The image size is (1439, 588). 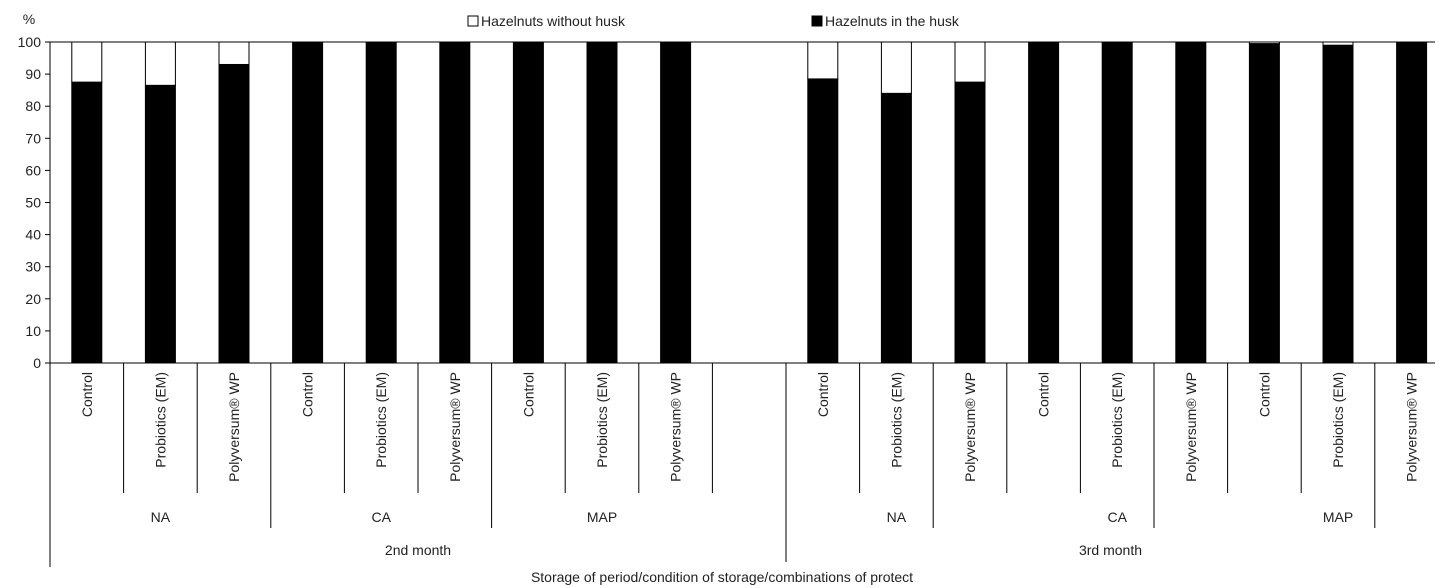 I want to click on period-label: 2nd month, so click(x=418, y=550).